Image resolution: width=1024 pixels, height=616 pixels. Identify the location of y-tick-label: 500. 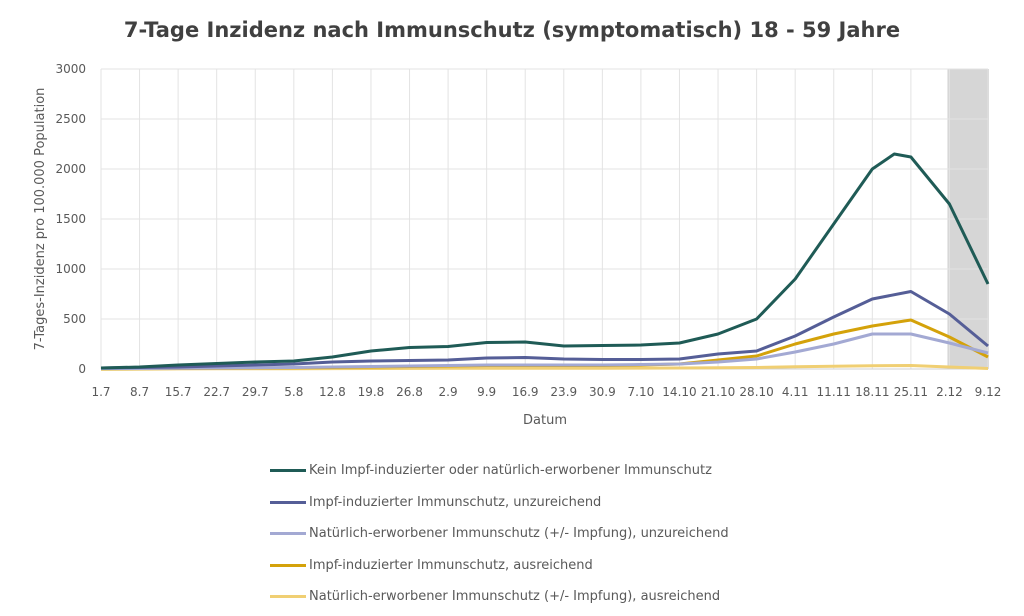
(74, 319).